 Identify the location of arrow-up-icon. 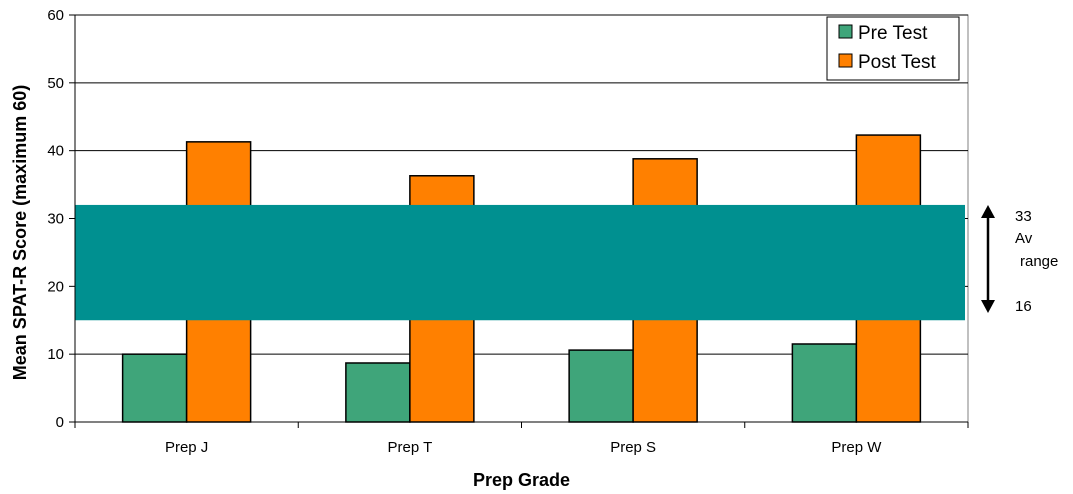
(988, 211).